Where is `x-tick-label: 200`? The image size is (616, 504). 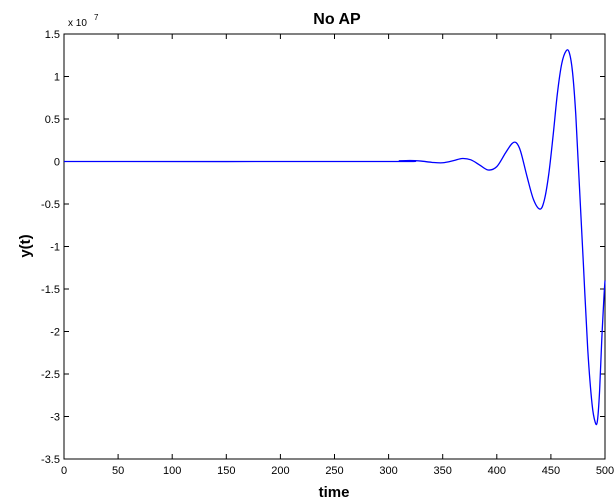
x-tick-label: 200 is located at coordinates (280, 471).